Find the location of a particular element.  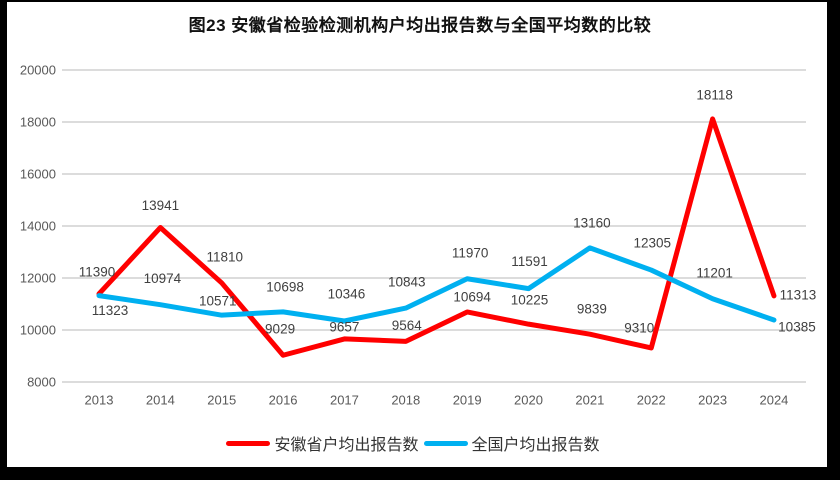

legend-item-anhui: 安徽省户均出报告数 is located at coordinates (322, 443).